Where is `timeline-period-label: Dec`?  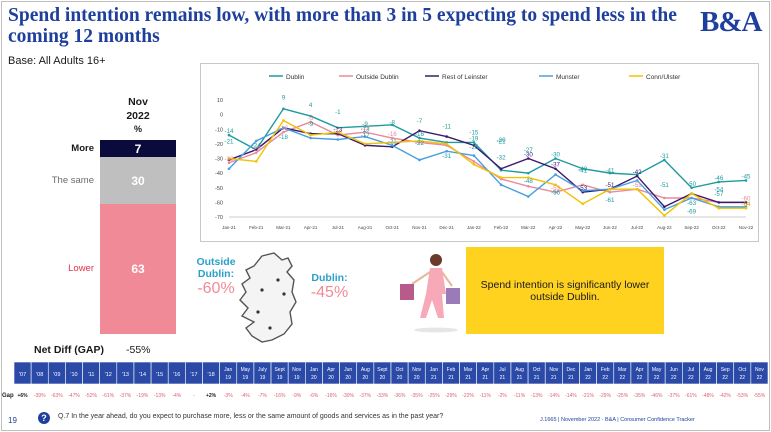
timeline-period-label: Dec is located at coordinates (570, 370).